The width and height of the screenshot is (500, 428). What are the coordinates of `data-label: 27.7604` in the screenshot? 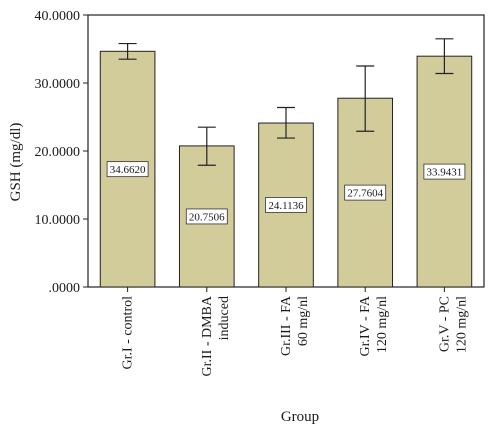 It's located at (365, 194).